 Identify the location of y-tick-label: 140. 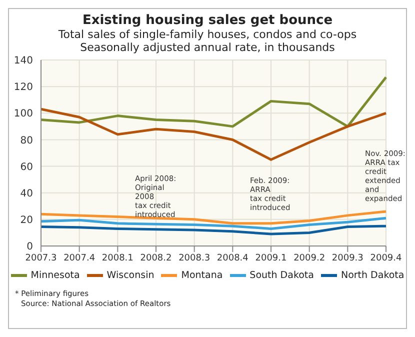
(23, 61).